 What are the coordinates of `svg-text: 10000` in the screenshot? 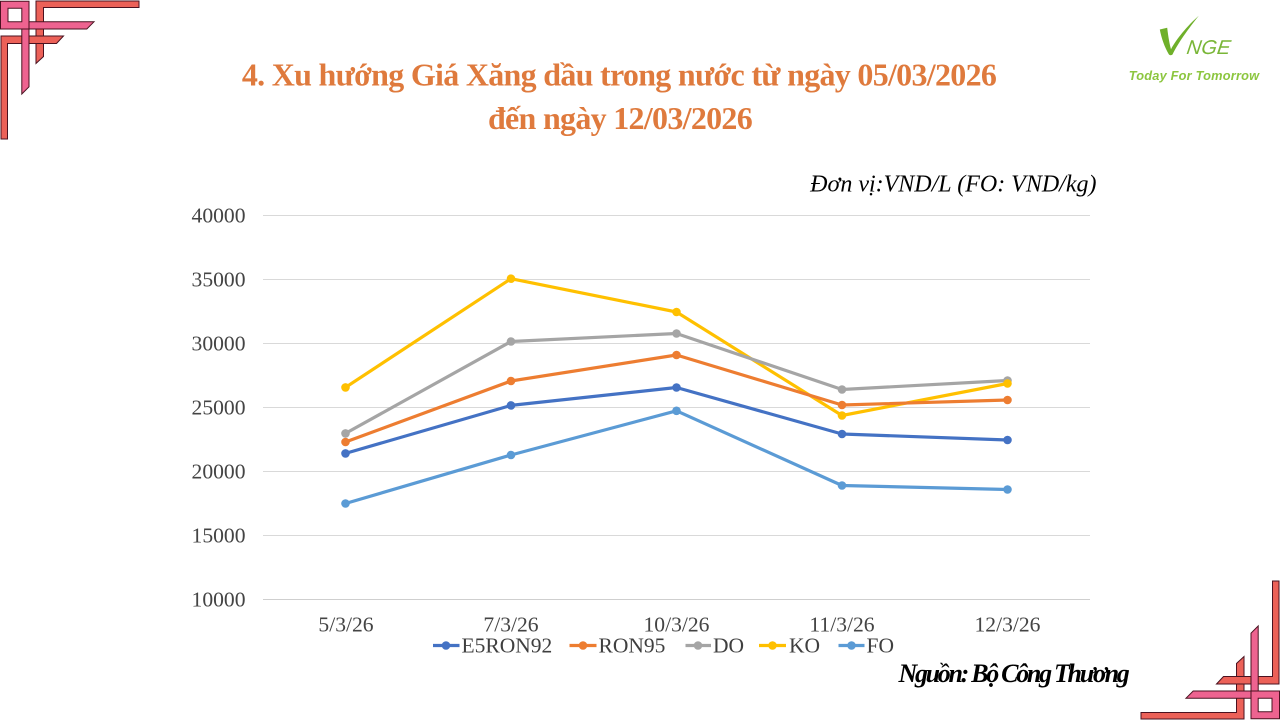 It's located at (219, 600).